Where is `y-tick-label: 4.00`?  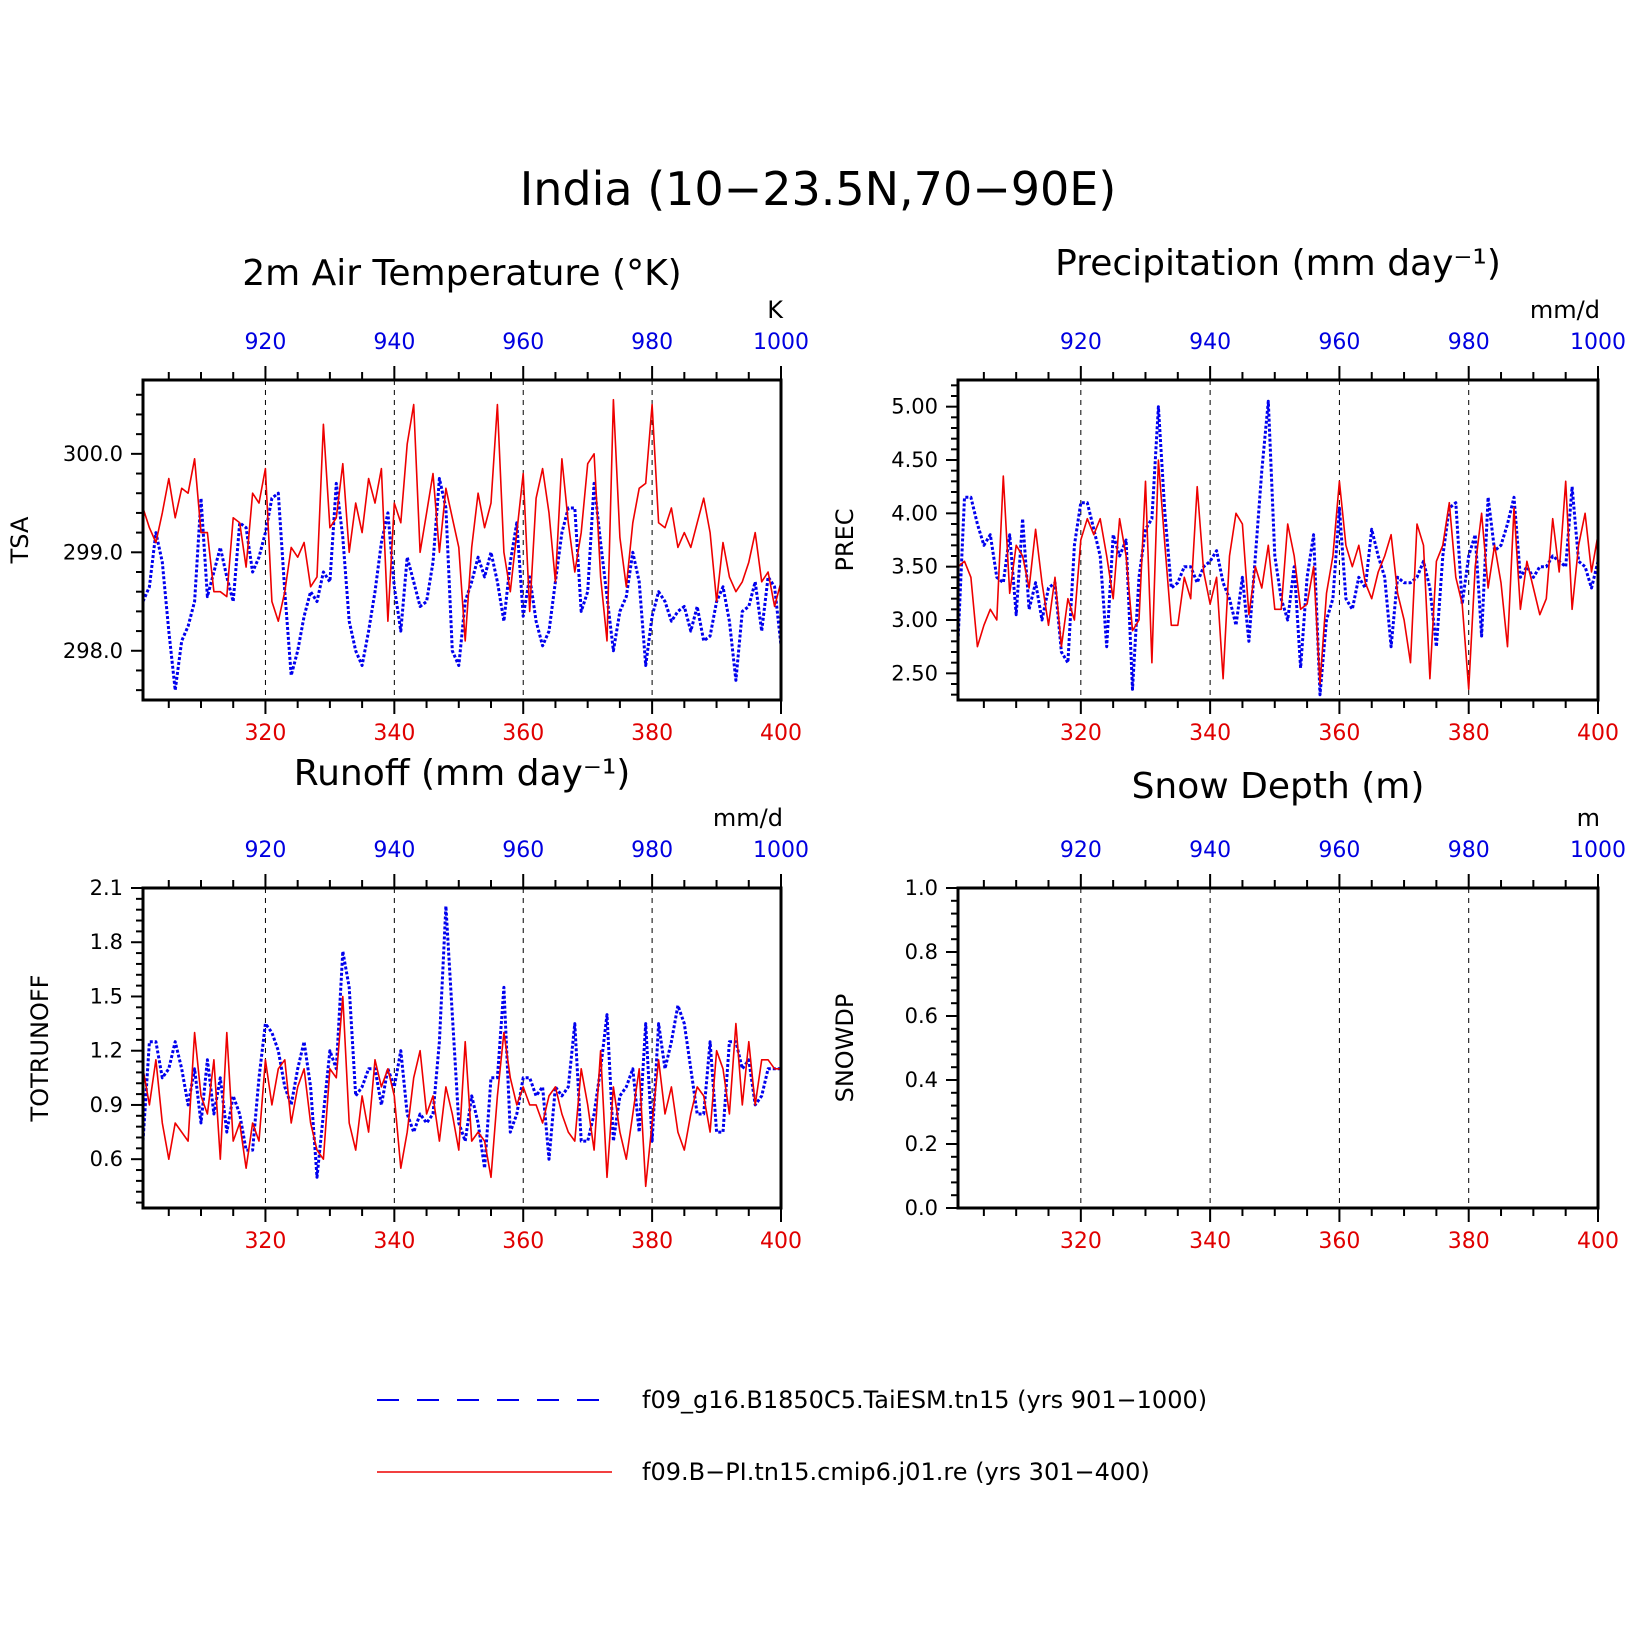
y-tick-label: 4.00 is located at coordinates (914, 513).